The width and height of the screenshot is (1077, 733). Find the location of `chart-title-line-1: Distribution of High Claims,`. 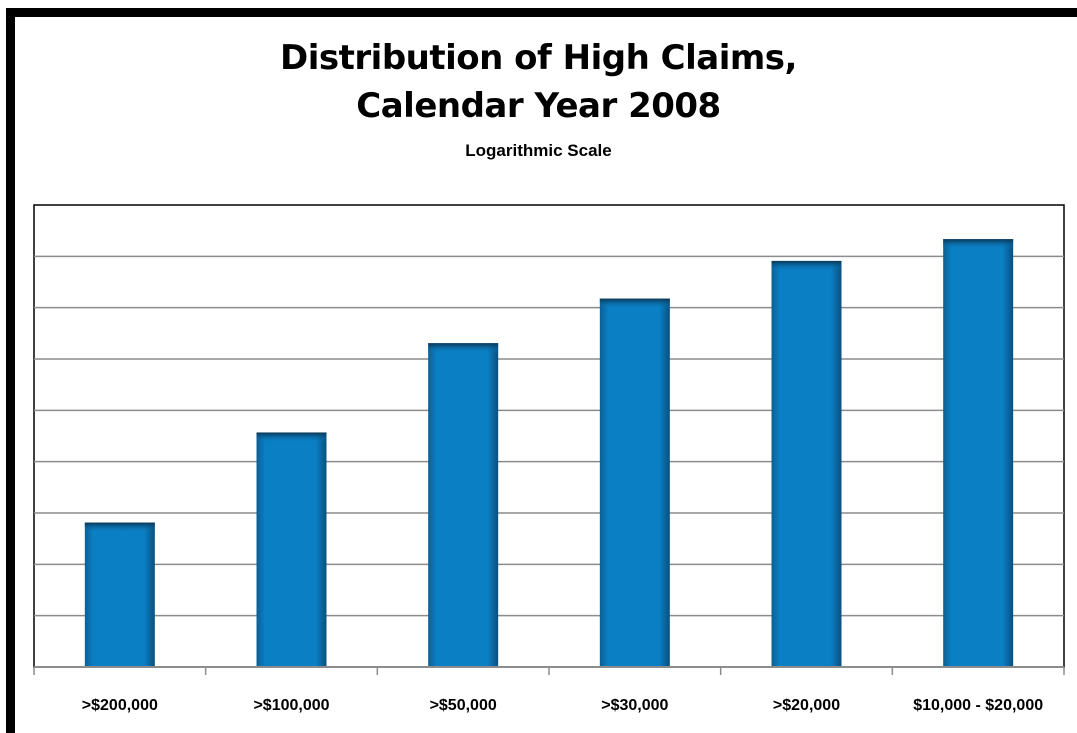

chart-title-line-1: Distribution of High Claims, is located at coordinates (538, 58).